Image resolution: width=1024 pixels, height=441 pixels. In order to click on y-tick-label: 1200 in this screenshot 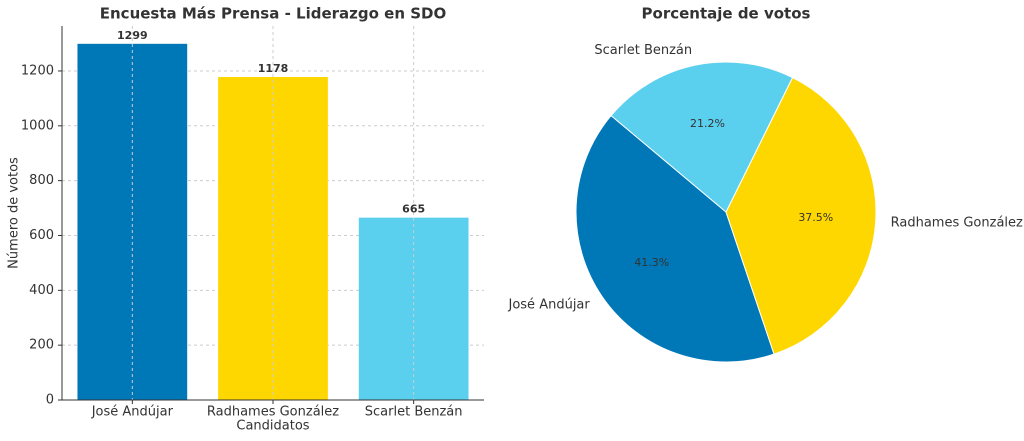, I will do `click(37, 70)`.